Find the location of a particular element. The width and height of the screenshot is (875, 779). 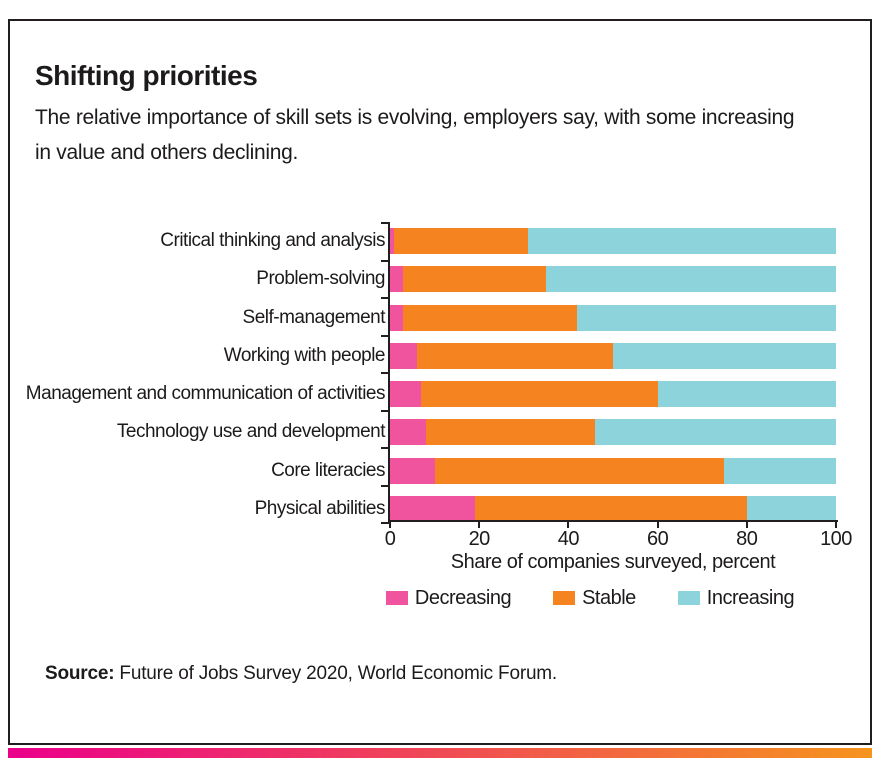

legend-item-decreasing: Decreasing is located at coordinates (448, 598).